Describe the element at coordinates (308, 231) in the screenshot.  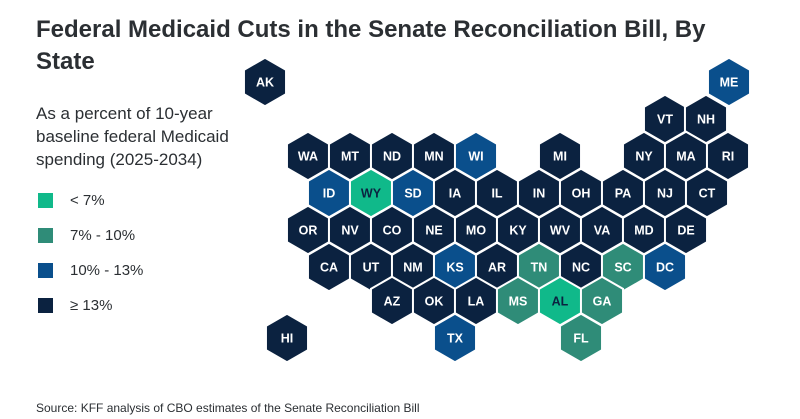
I see `state-label-or: OR` at that location.